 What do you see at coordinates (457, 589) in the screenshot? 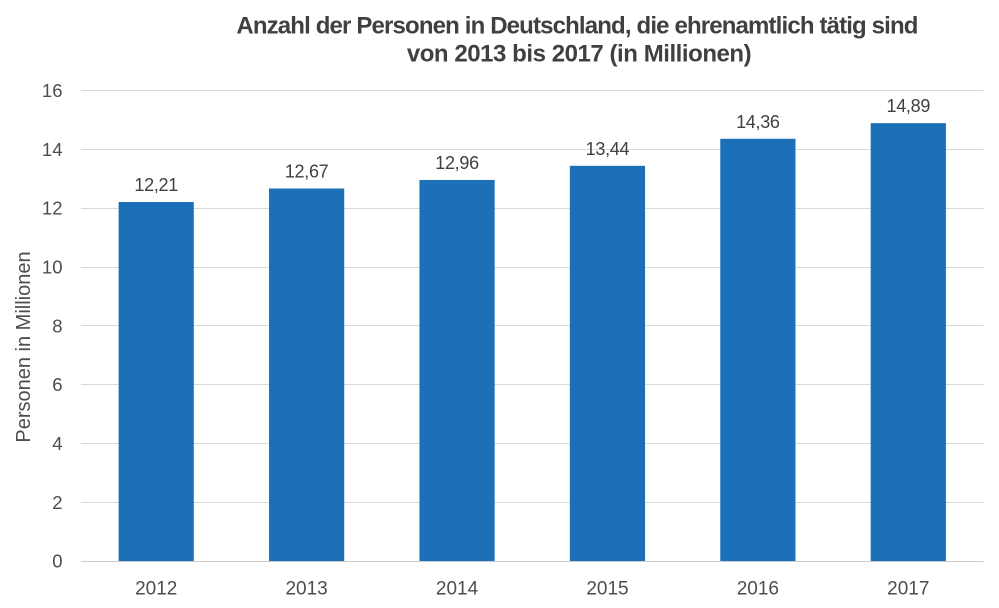
I see `svg-text: 2014` at bounding box center [457, 589].